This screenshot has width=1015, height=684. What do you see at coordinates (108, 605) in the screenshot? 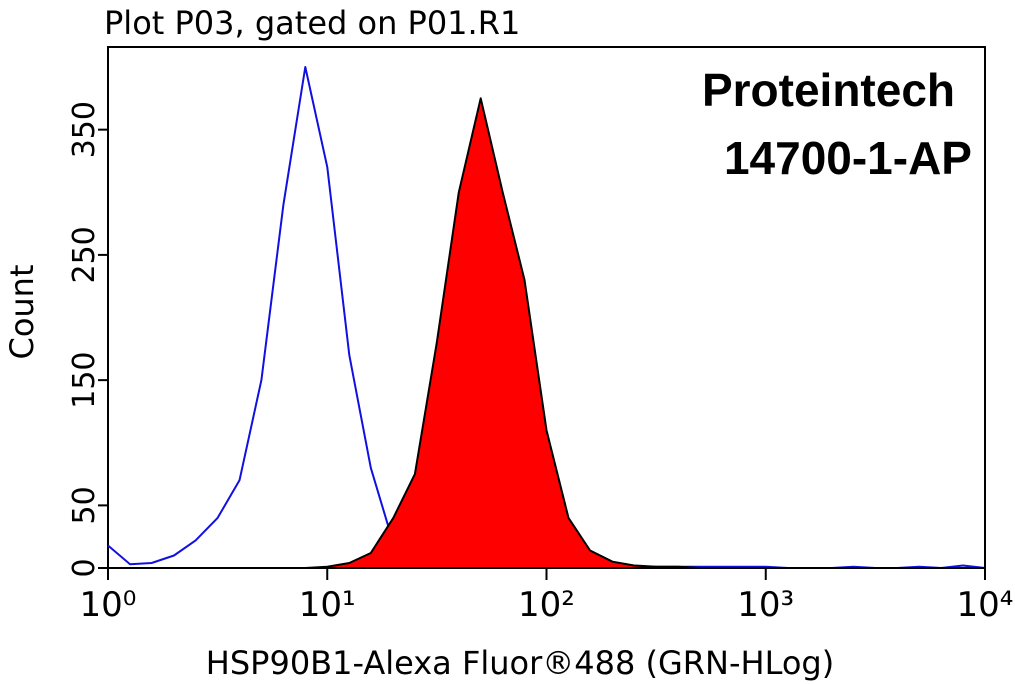
I see `x-tick-label: 10⁰` at bounding box center [108, 605].